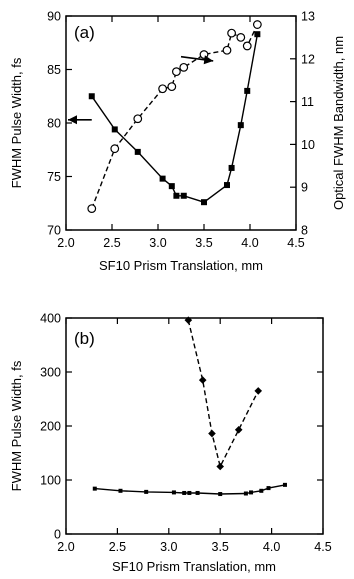 The height and width of the screenshot is (579, 354). Describe the element at coordinates (181, 265) in the screenshot. I see `x-axis-label-a: SF10 Prism Translation, mm` at that location.